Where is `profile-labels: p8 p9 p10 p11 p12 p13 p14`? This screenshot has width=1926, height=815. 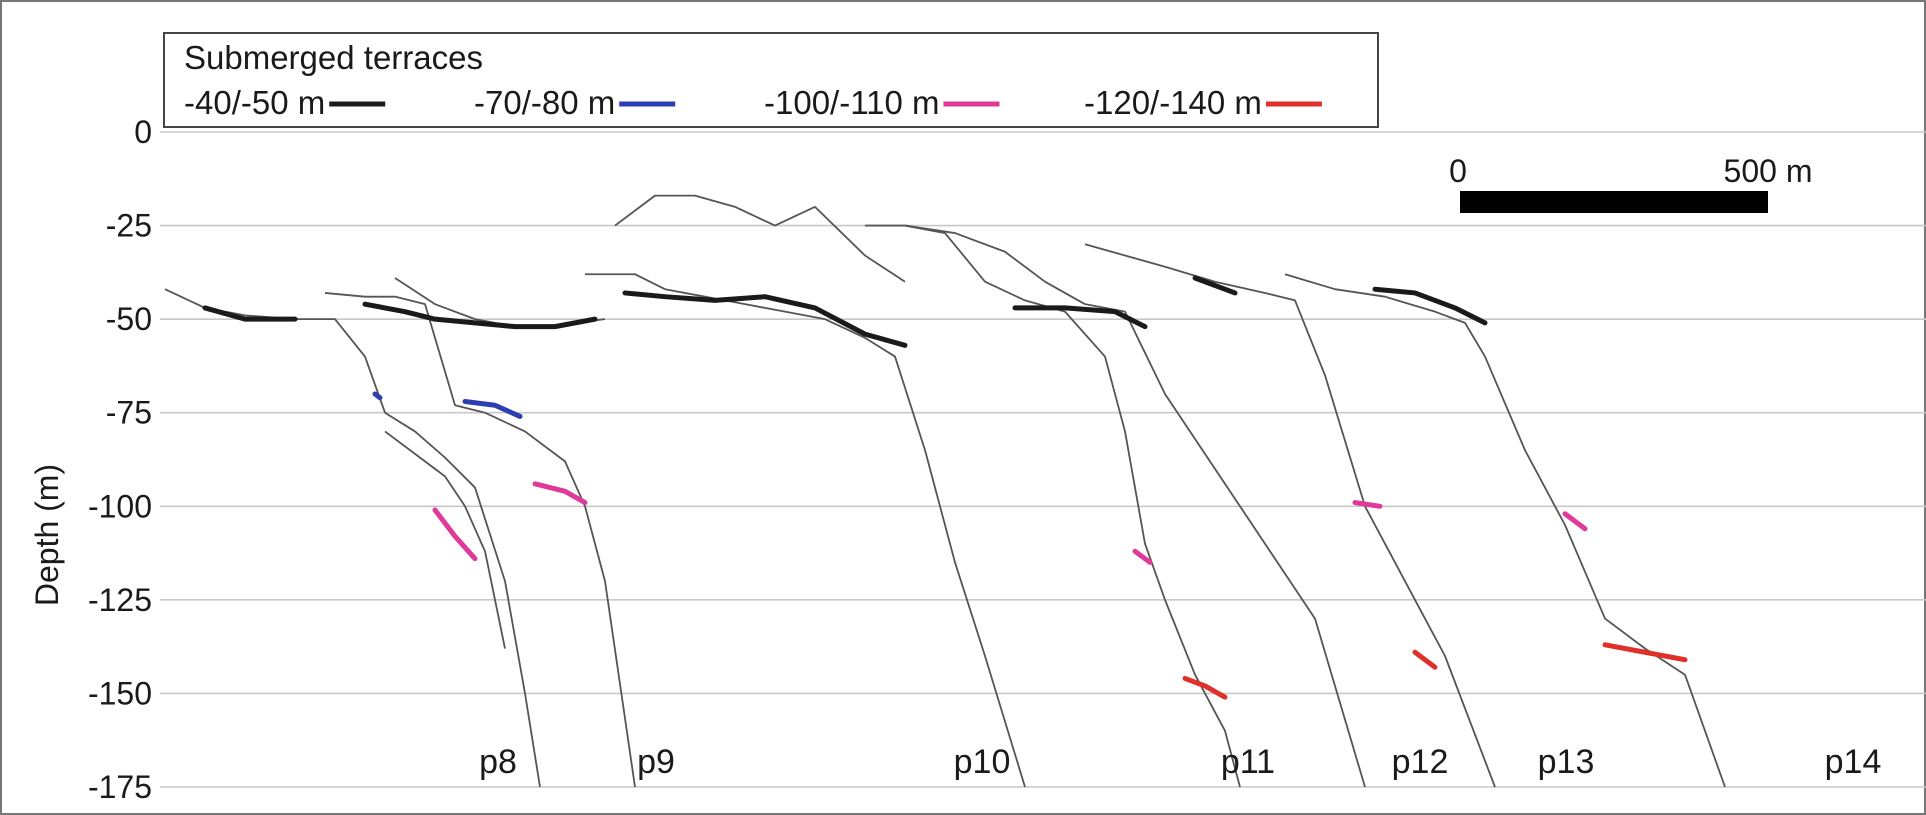 profile-labels: p8 p9 p10 p11 p12 p13 p14 is located at coordinates (1180, 762).